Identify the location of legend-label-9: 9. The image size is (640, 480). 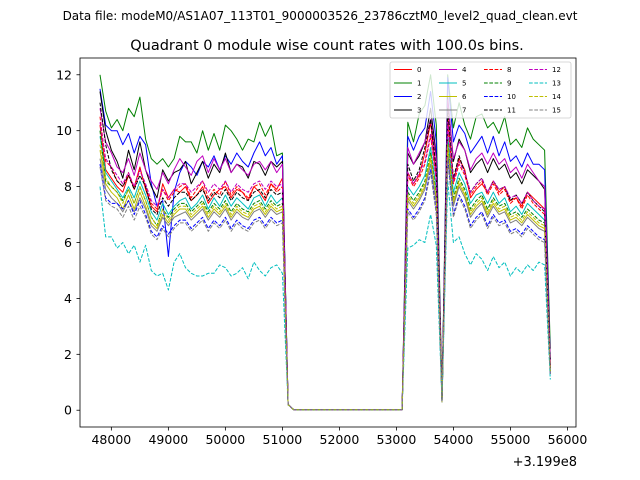
(509, 84).